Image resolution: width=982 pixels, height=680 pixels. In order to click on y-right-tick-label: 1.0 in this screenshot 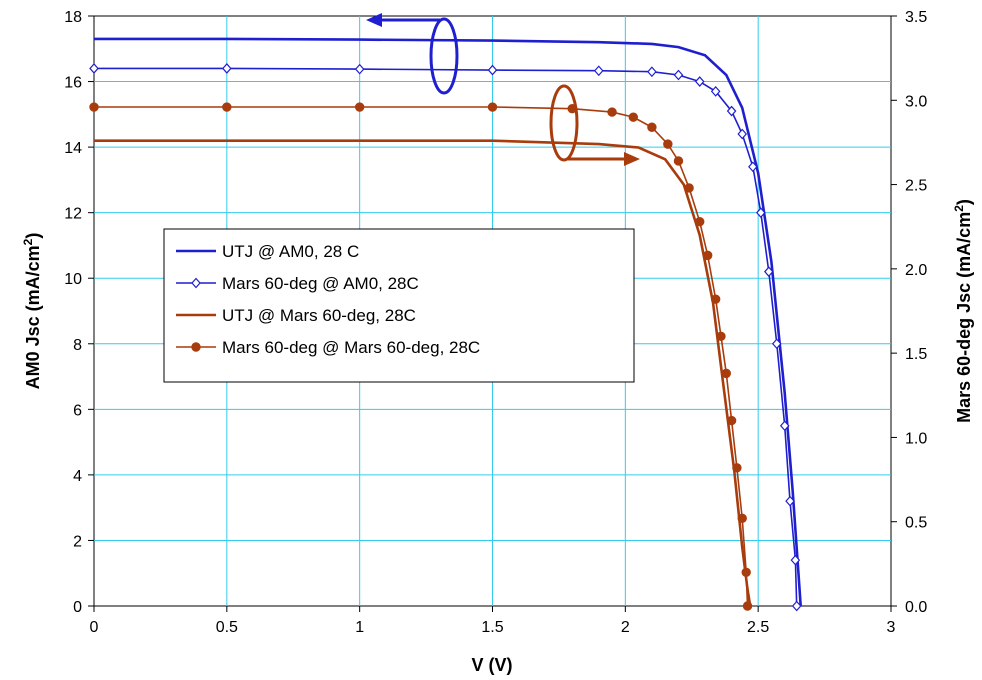, I will do `click(916, 438)`.